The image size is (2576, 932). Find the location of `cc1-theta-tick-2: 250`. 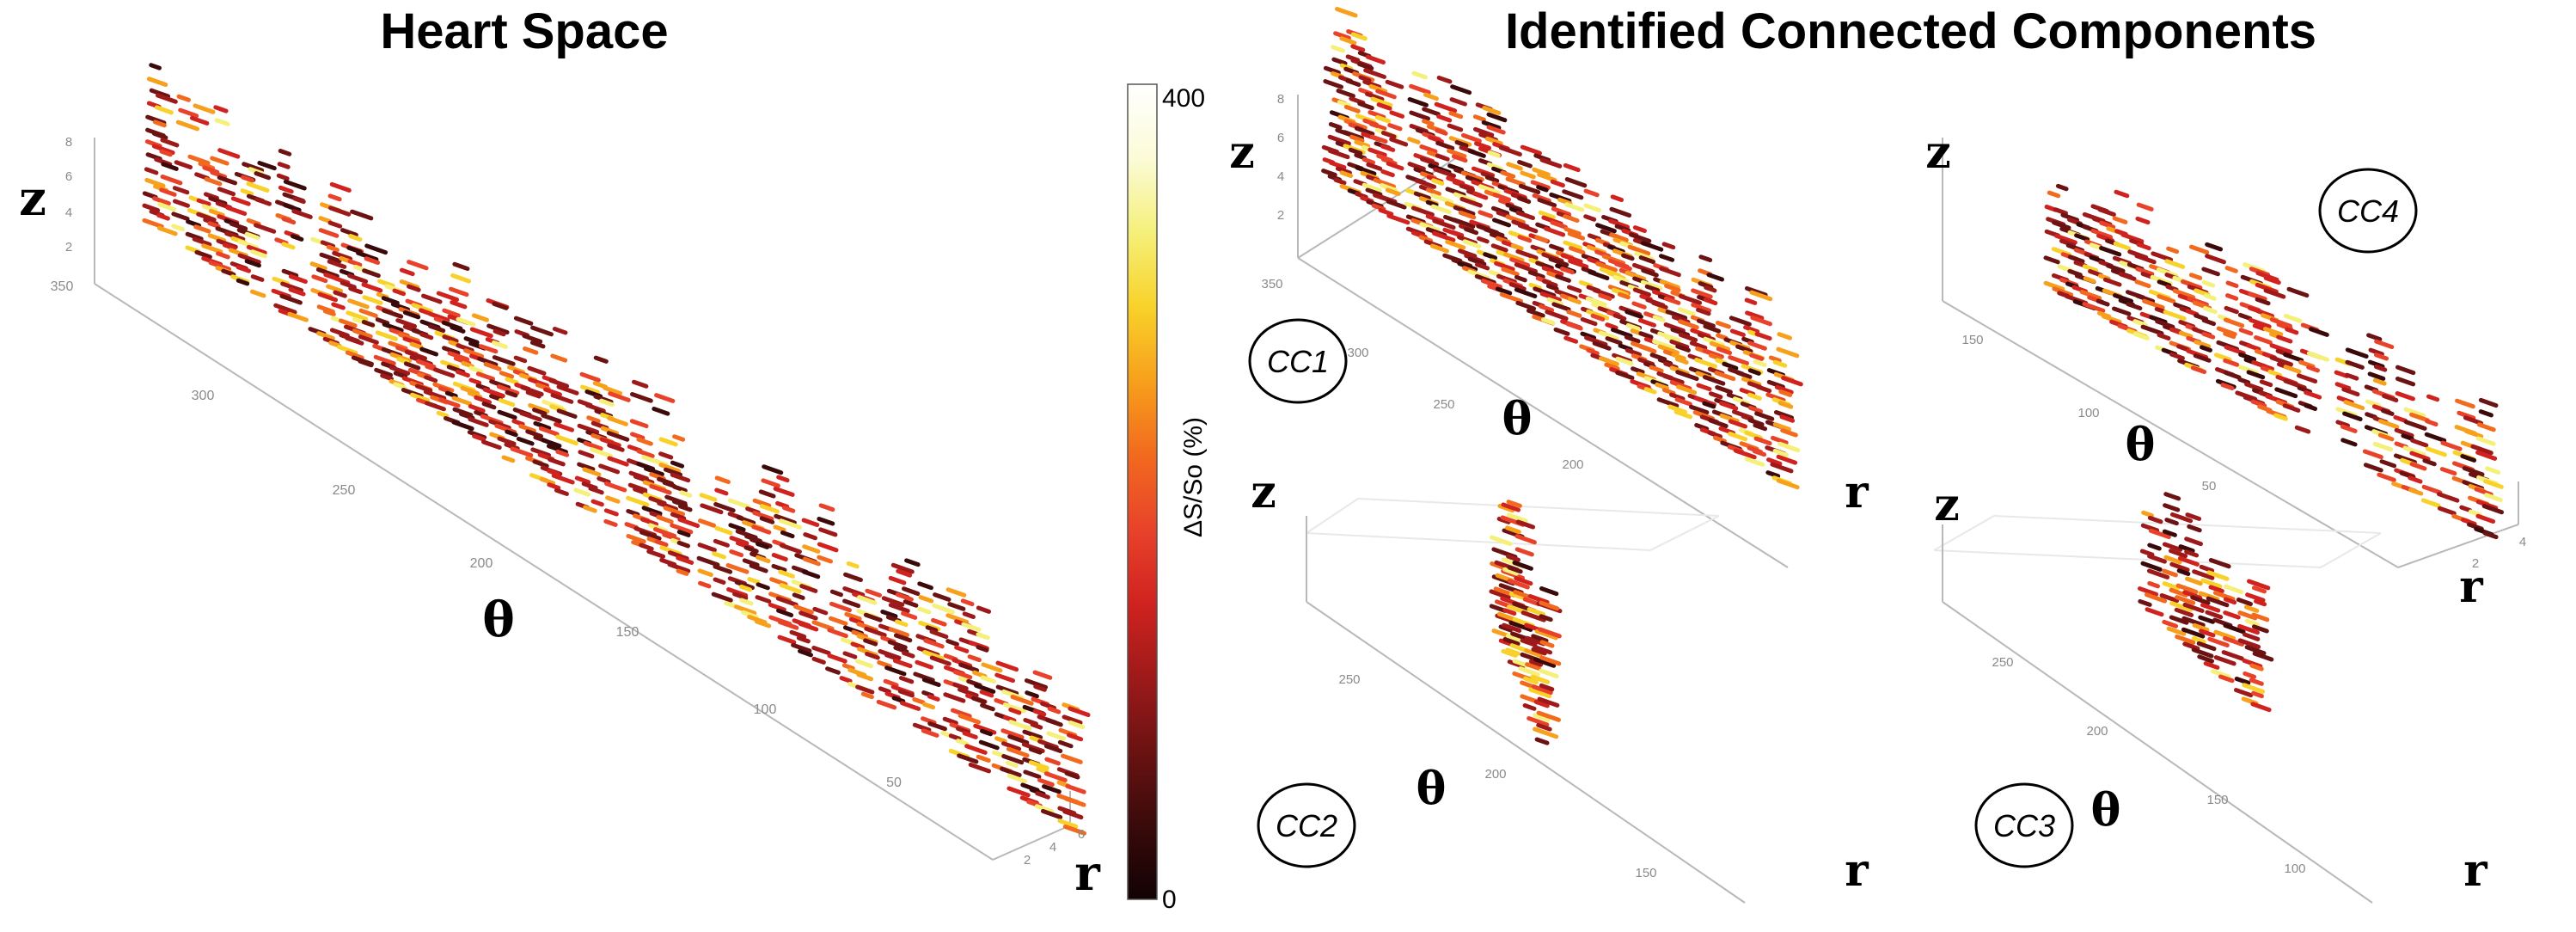

cc1-theta-tick-2: 250 is located at coordinates (1443, 404).